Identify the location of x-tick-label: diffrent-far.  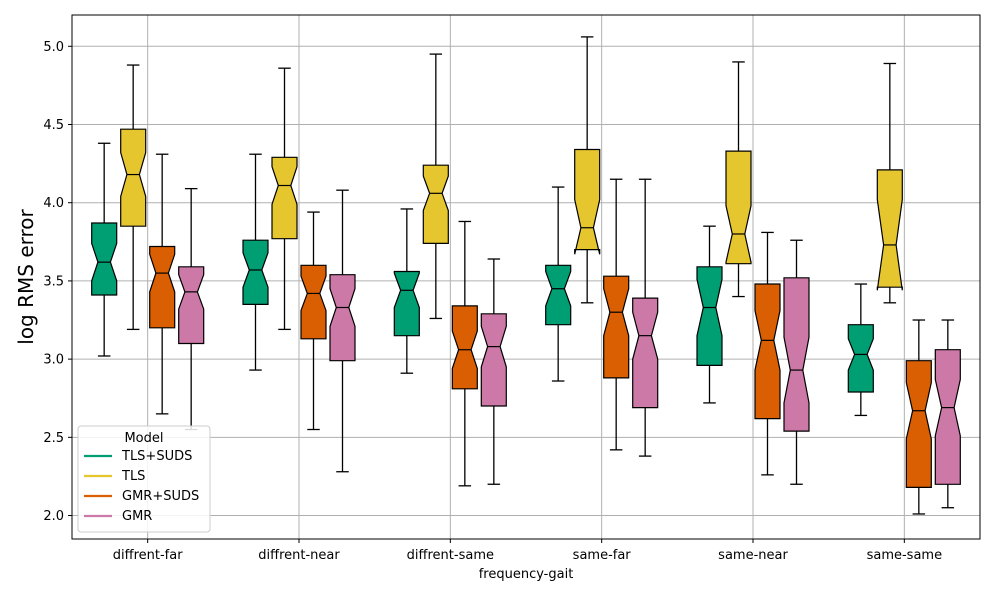
(148, 555).